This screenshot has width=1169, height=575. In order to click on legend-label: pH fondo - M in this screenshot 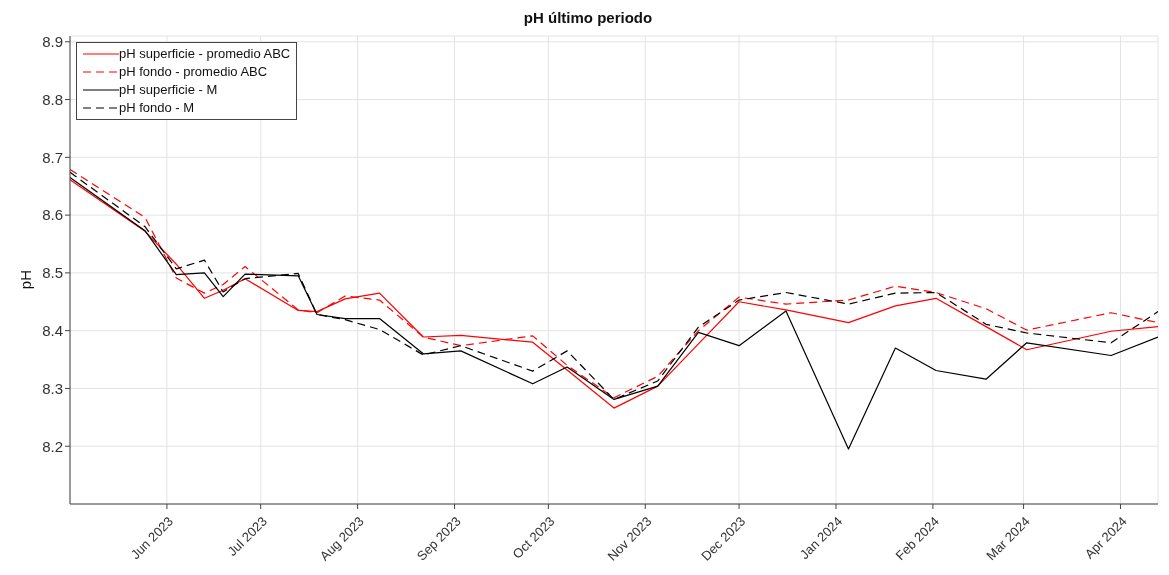, I will do `click(157, 108)`.